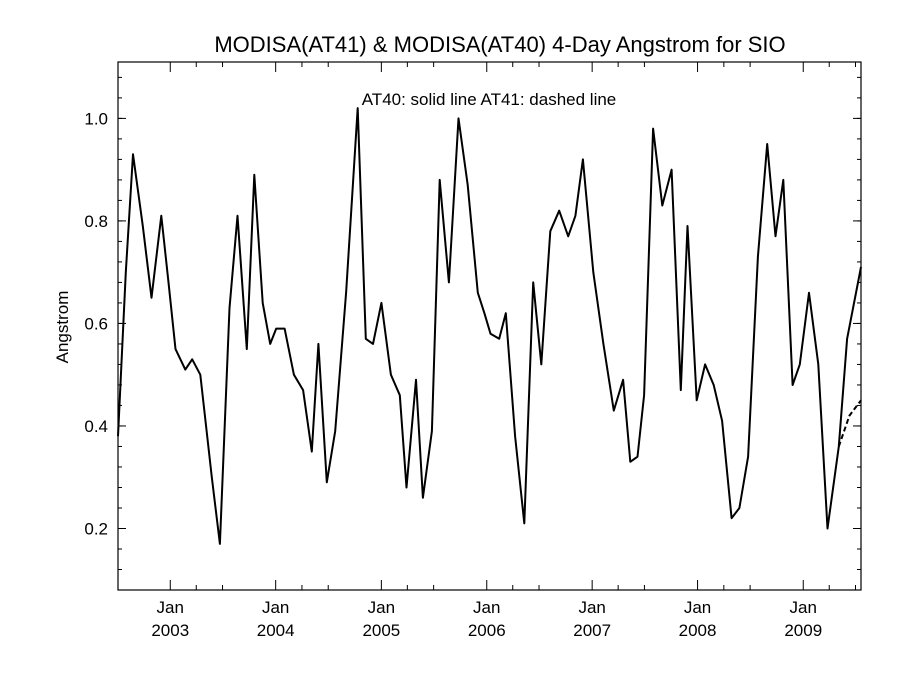 The width and height of the screenshot is (900, 675). Describe the element at coordinates (96, 426) in the screenshot. I see `y-tick-label: 0.4` at that location.